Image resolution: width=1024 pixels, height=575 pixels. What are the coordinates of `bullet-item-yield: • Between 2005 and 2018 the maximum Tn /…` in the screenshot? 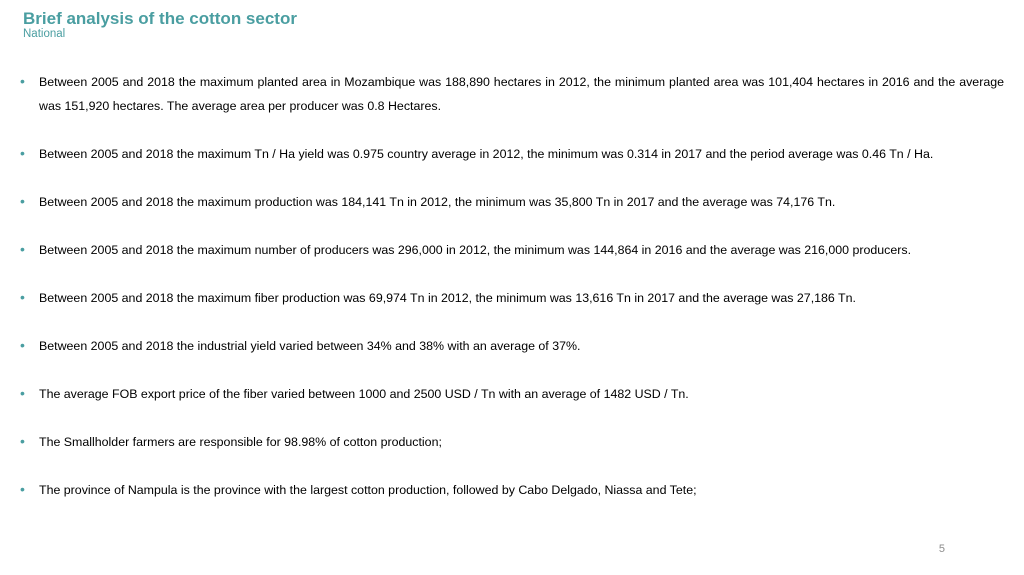 It's located at (512, 154).